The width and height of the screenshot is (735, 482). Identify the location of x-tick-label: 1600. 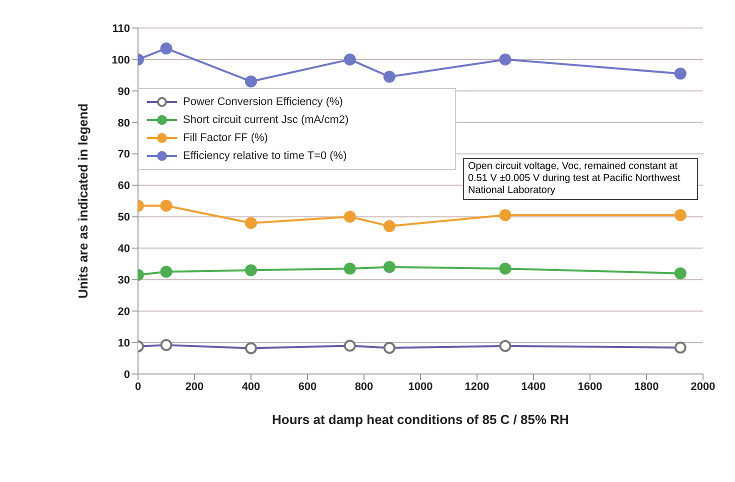
(590, 386).